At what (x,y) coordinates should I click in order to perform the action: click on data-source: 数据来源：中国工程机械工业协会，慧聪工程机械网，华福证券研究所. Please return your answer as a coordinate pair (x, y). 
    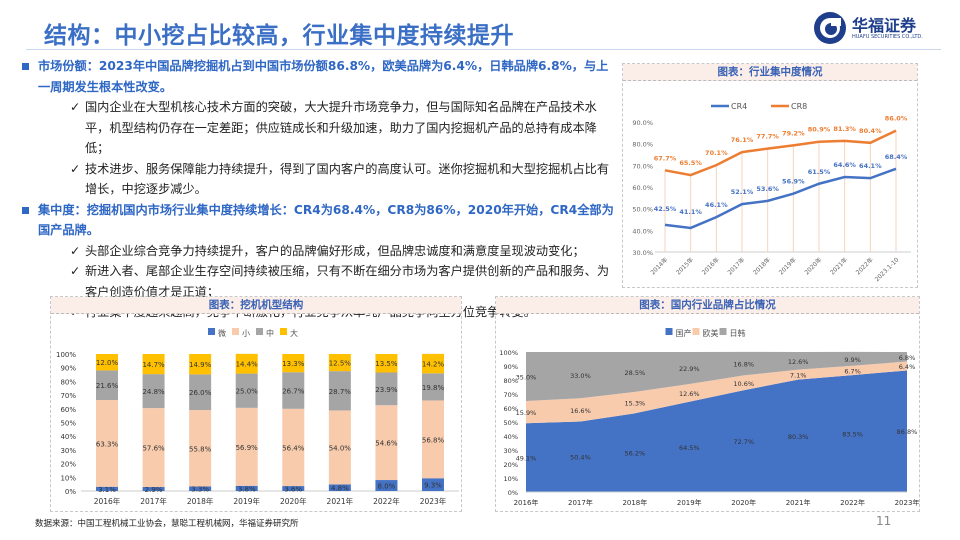
    Looking at the image, I should click on (167, 524).